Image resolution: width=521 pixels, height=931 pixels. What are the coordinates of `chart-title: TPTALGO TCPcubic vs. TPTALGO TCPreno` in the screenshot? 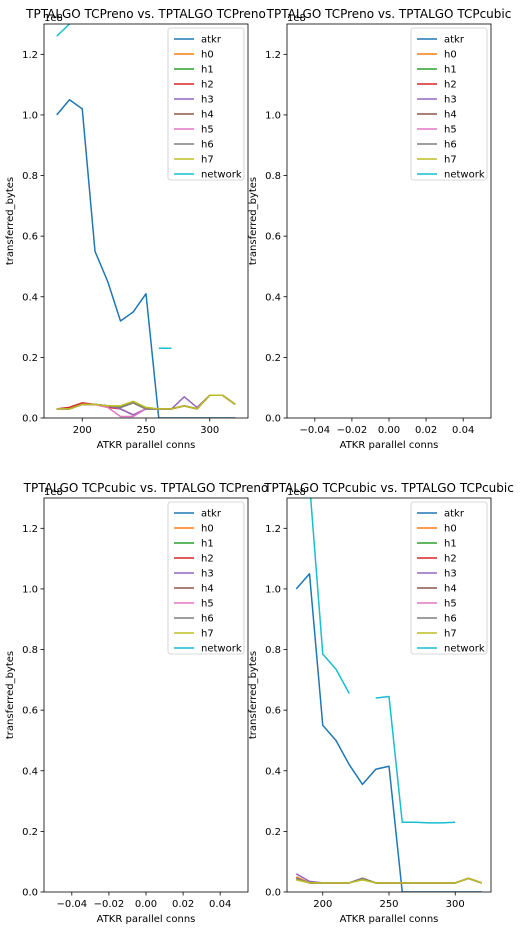 It's located at (146, 488).